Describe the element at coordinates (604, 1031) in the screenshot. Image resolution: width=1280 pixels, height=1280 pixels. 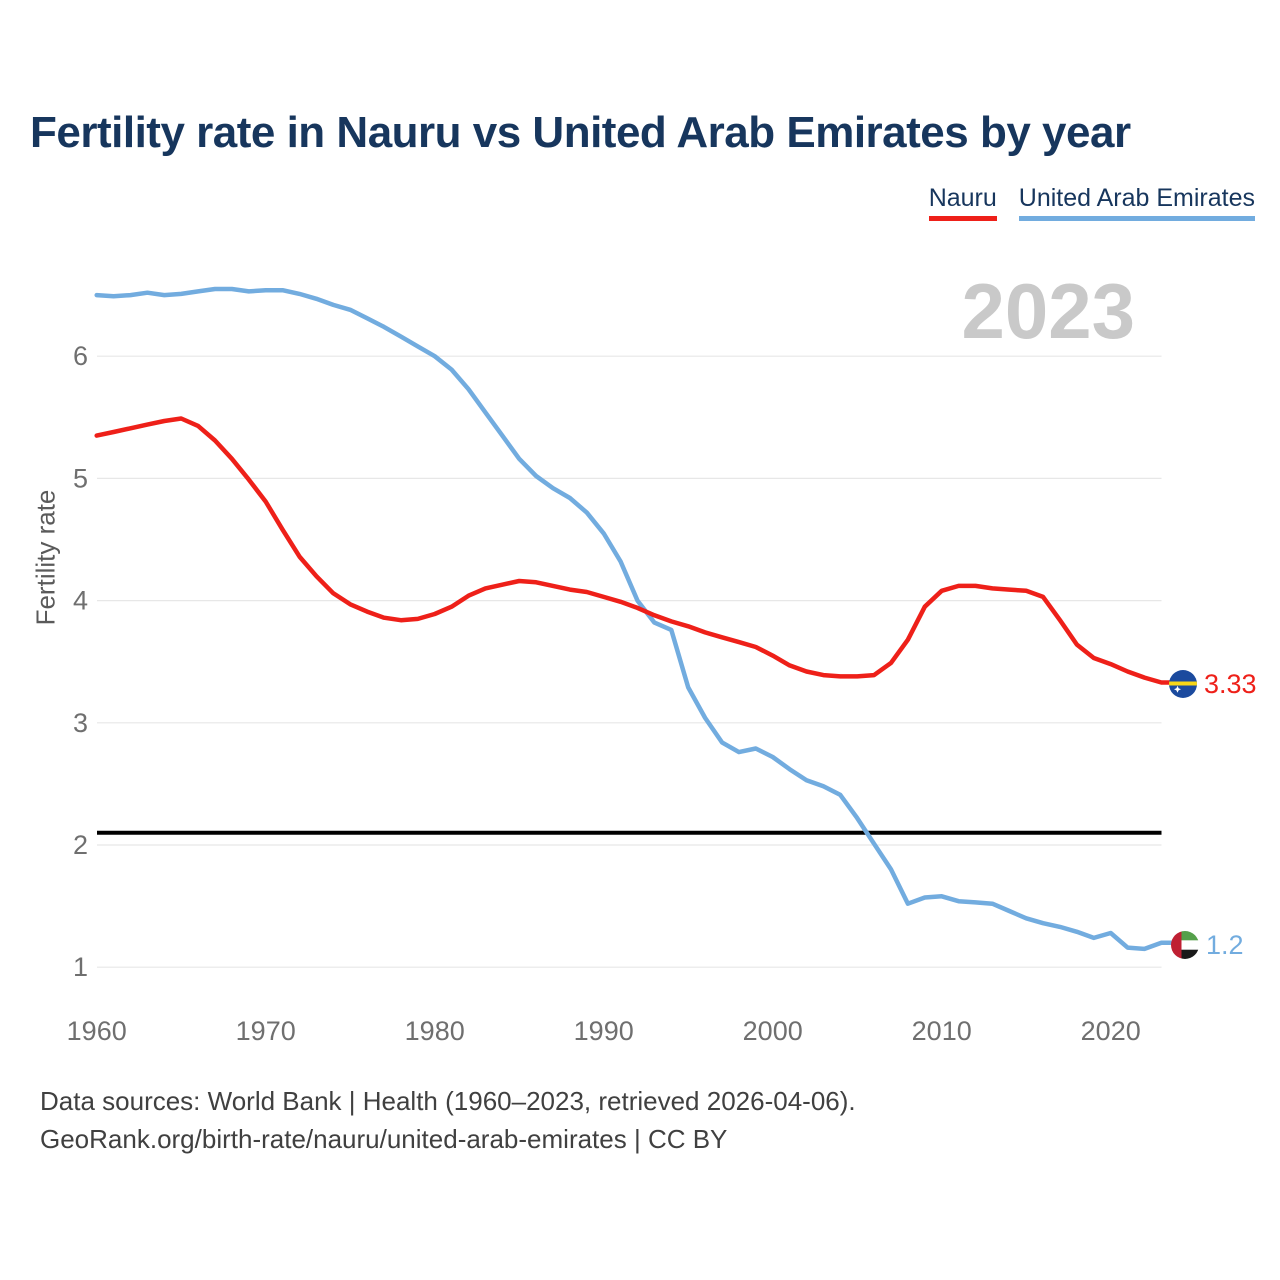
I see `x-tick-label: 1990` at that location.